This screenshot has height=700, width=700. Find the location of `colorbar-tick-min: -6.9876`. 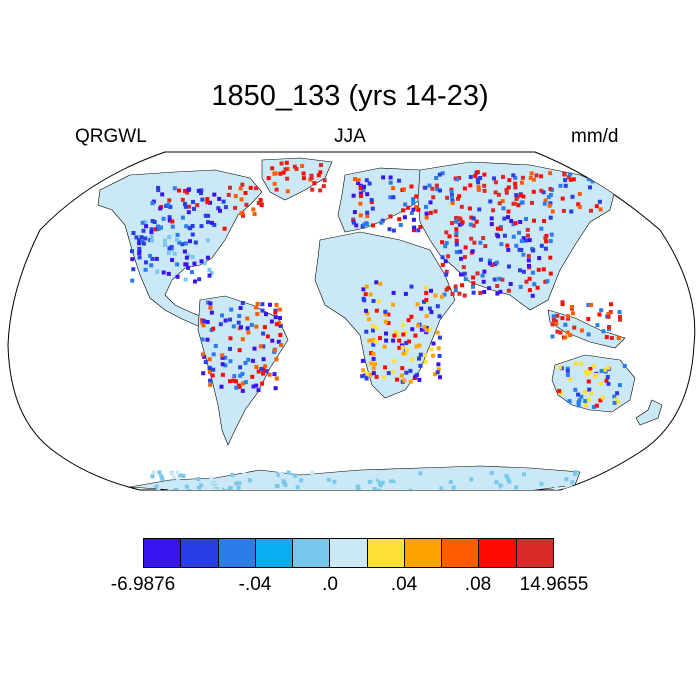

colorbar-tick-min: -6.9876 is located at coordinates (143, 584).